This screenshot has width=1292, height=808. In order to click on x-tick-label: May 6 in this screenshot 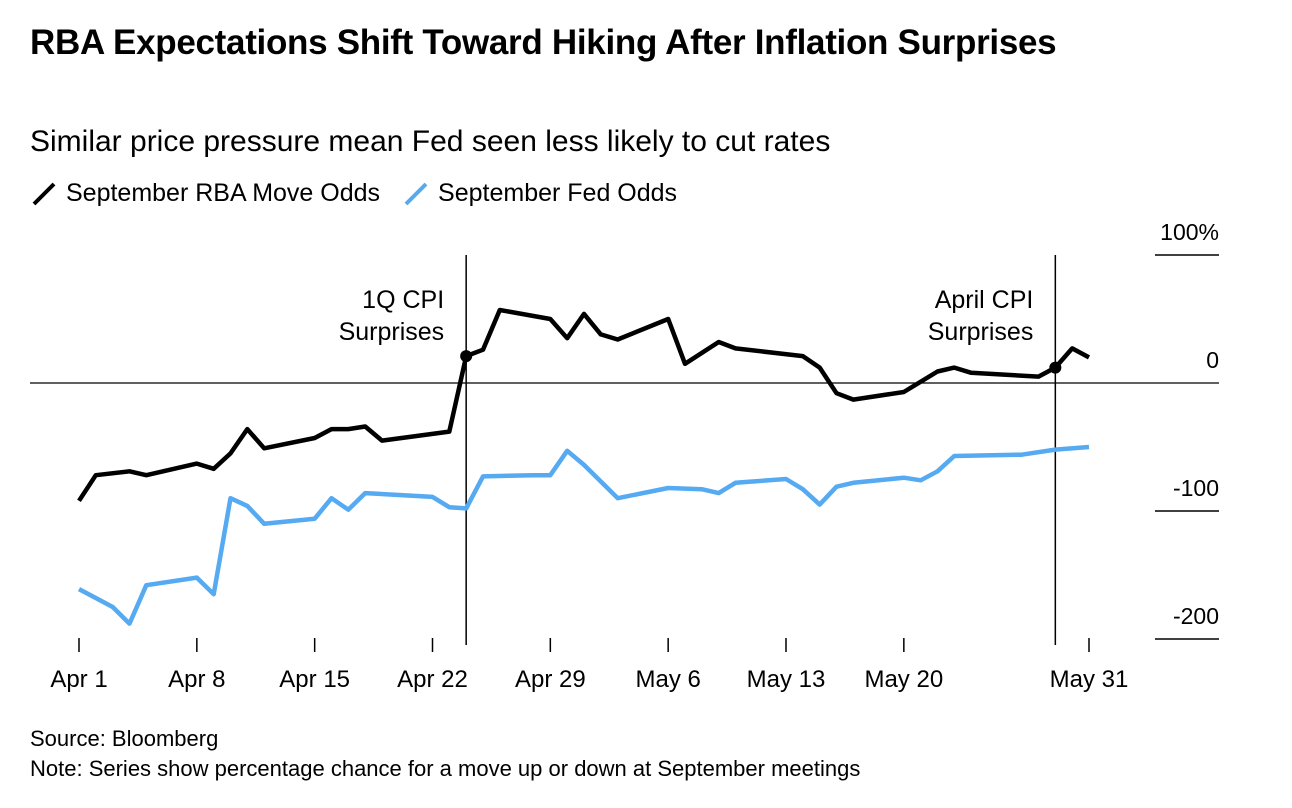, I will do `click(667, 679)`.